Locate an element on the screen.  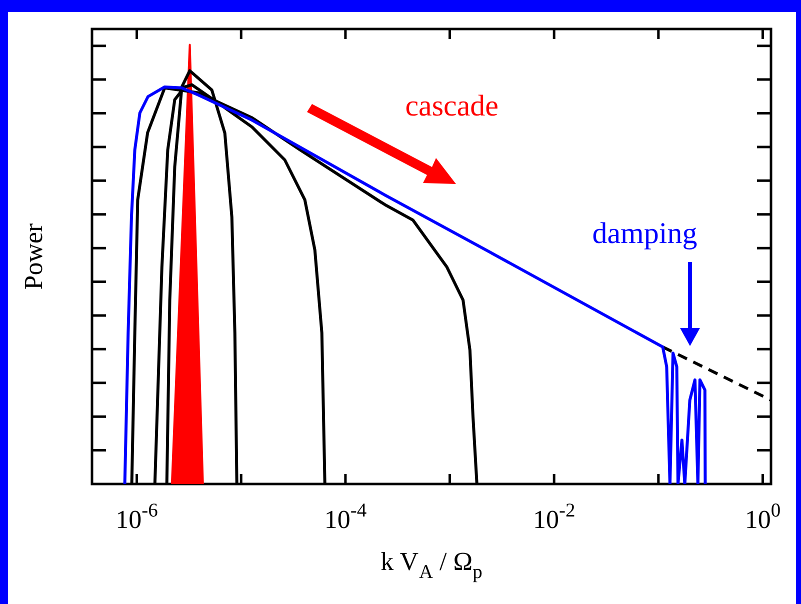
y-axis-title: Power is located at coordinates (33, 256).